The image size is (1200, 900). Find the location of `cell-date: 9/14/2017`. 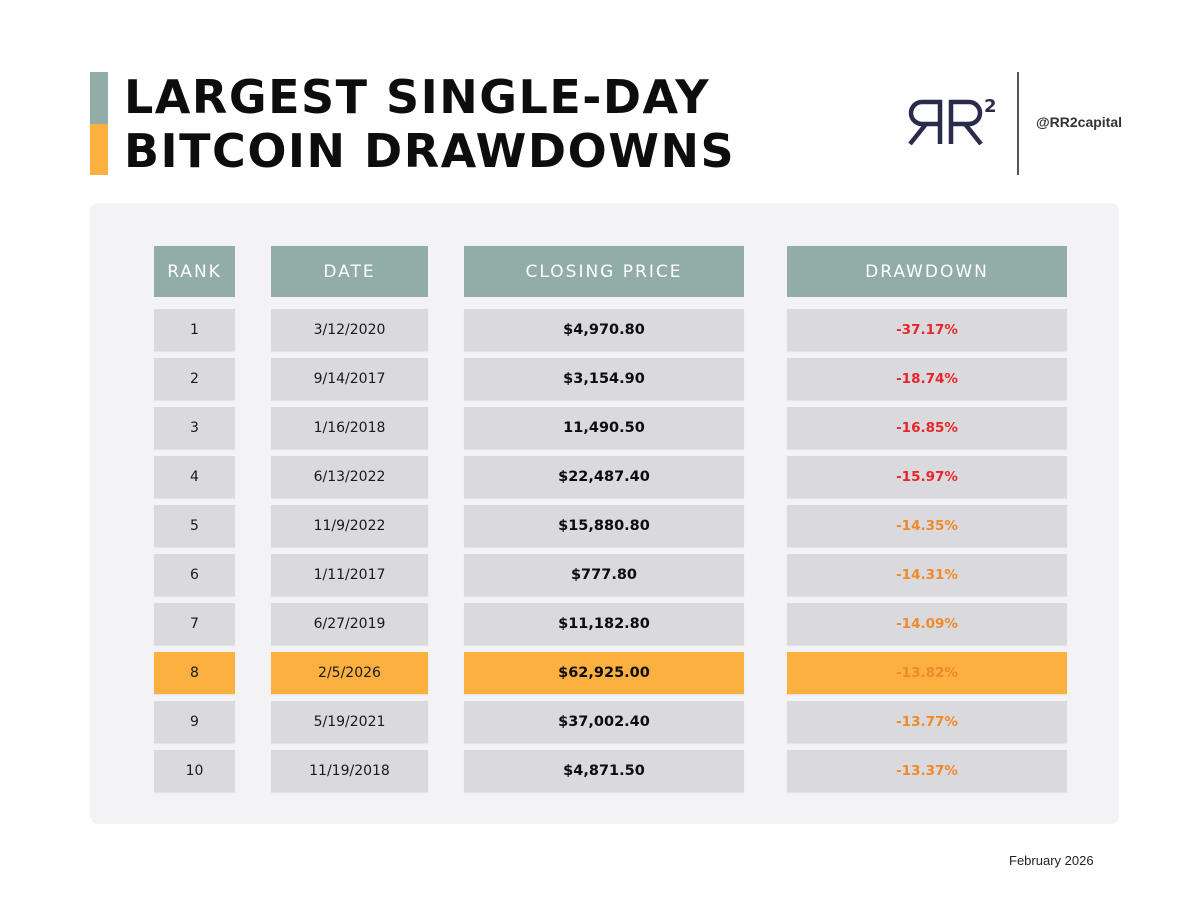

cell-date: 9/14/2017 is located at coordinates (349, 379).